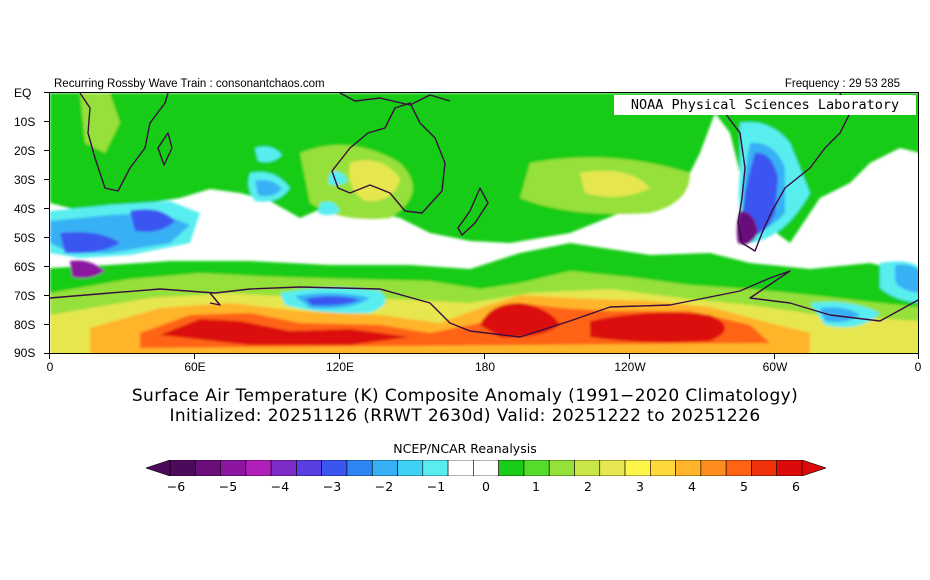 The image size is (930, 580). I want to click on colorbar-label: −2, so click(384, 486).